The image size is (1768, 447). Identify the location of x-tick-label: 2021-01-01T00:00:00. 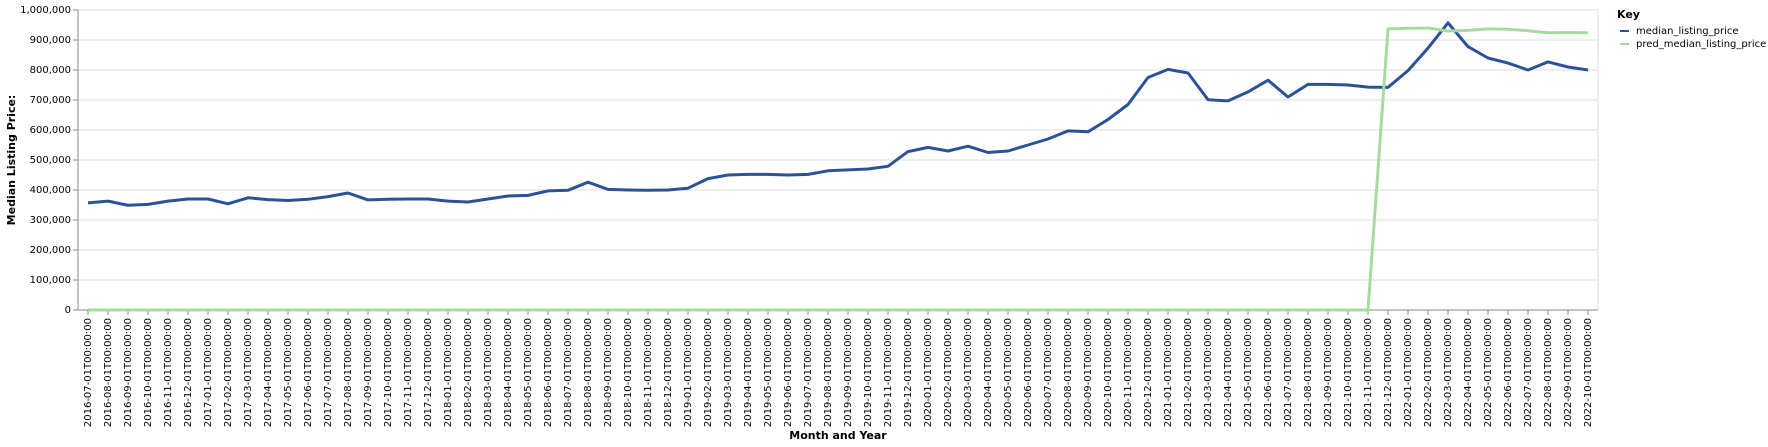
(1168, 372).